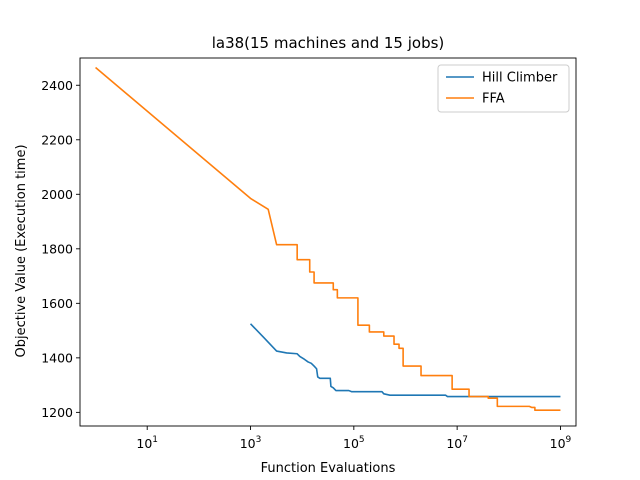  I want to click on chart-title: la38(15 machines and 15 jobs), so click(328, 43).